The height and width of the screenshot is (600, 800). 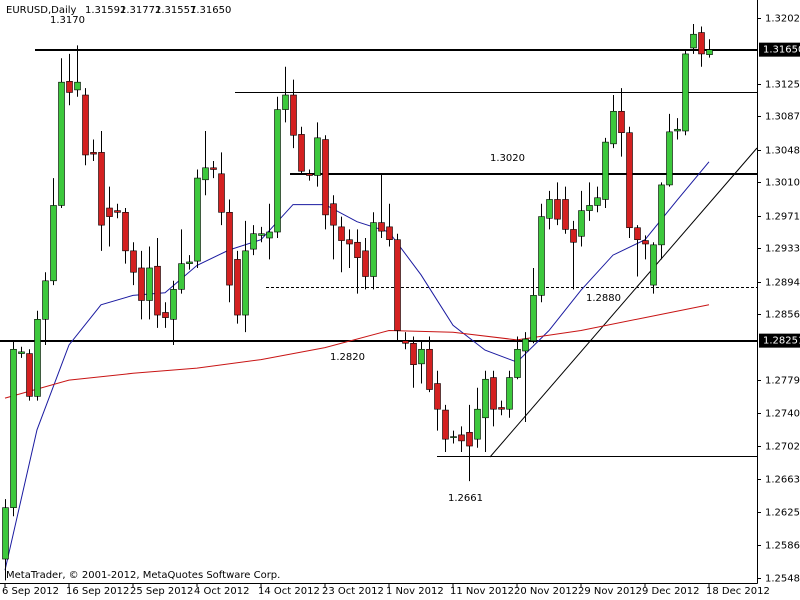 What do you see at coordinates (781, 341) in the screenshot?
I see `price-label: 1.28251` at bounding box center [781, 341].